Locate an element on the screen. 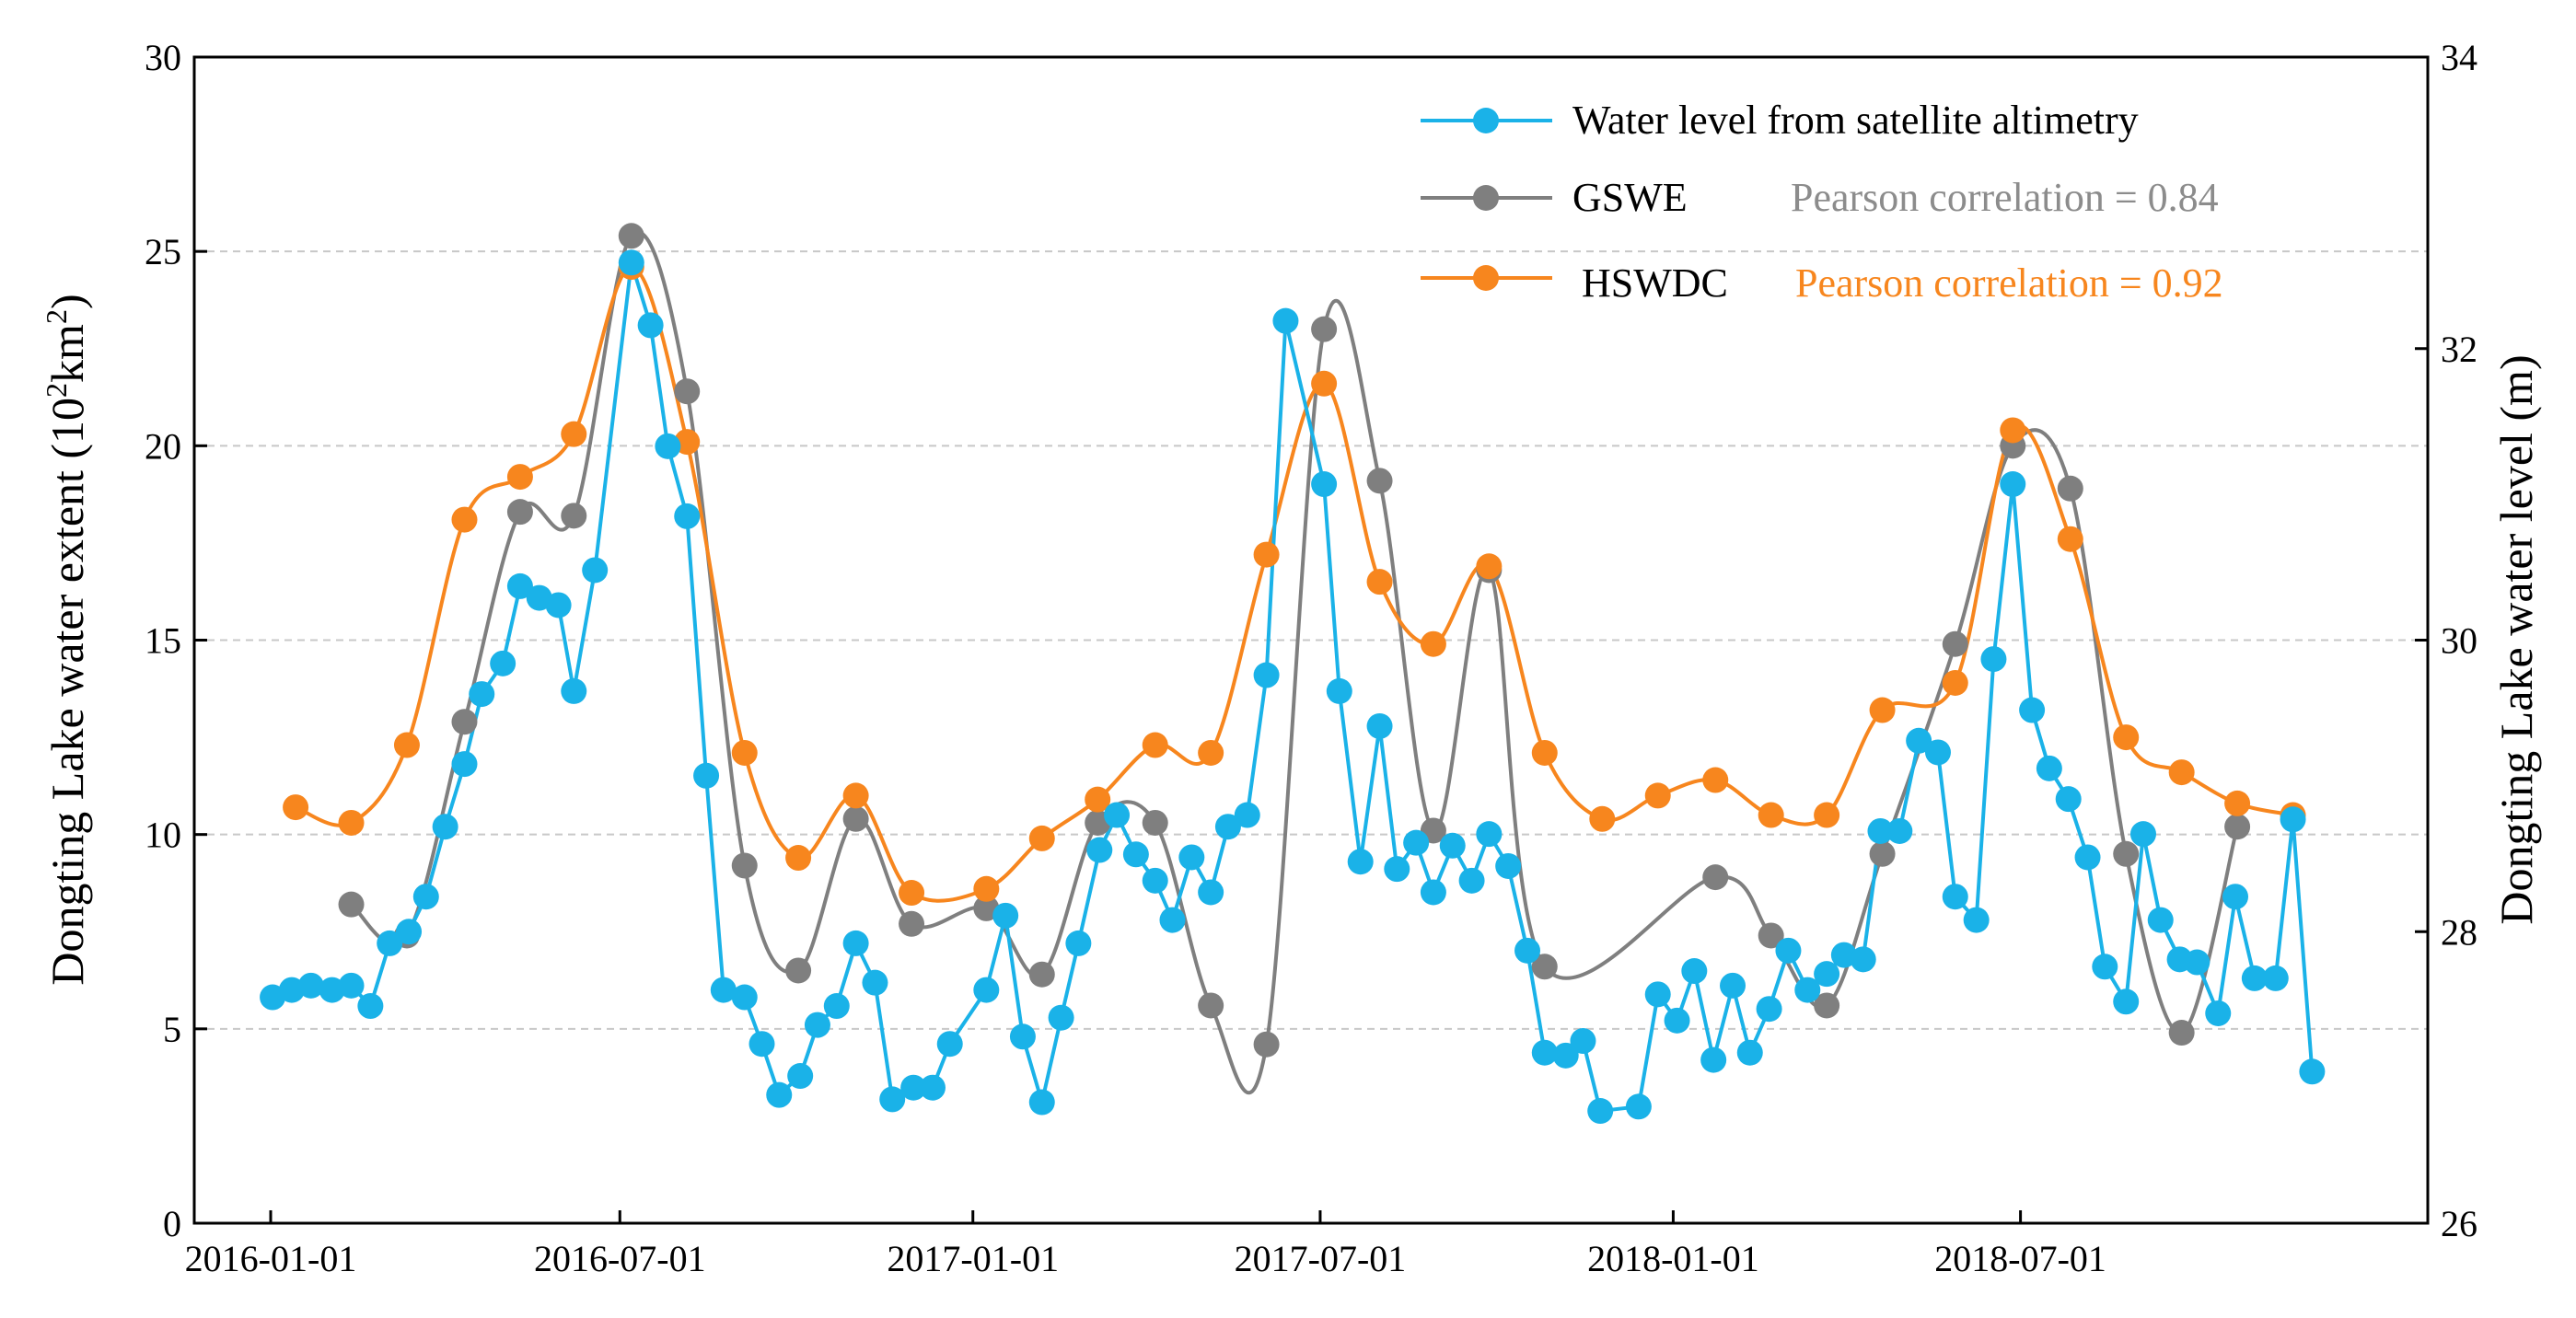 The width and height of the screenshot is (2576, 1318). y-left-tick-label: 10 is located at coordinates (163, 835).